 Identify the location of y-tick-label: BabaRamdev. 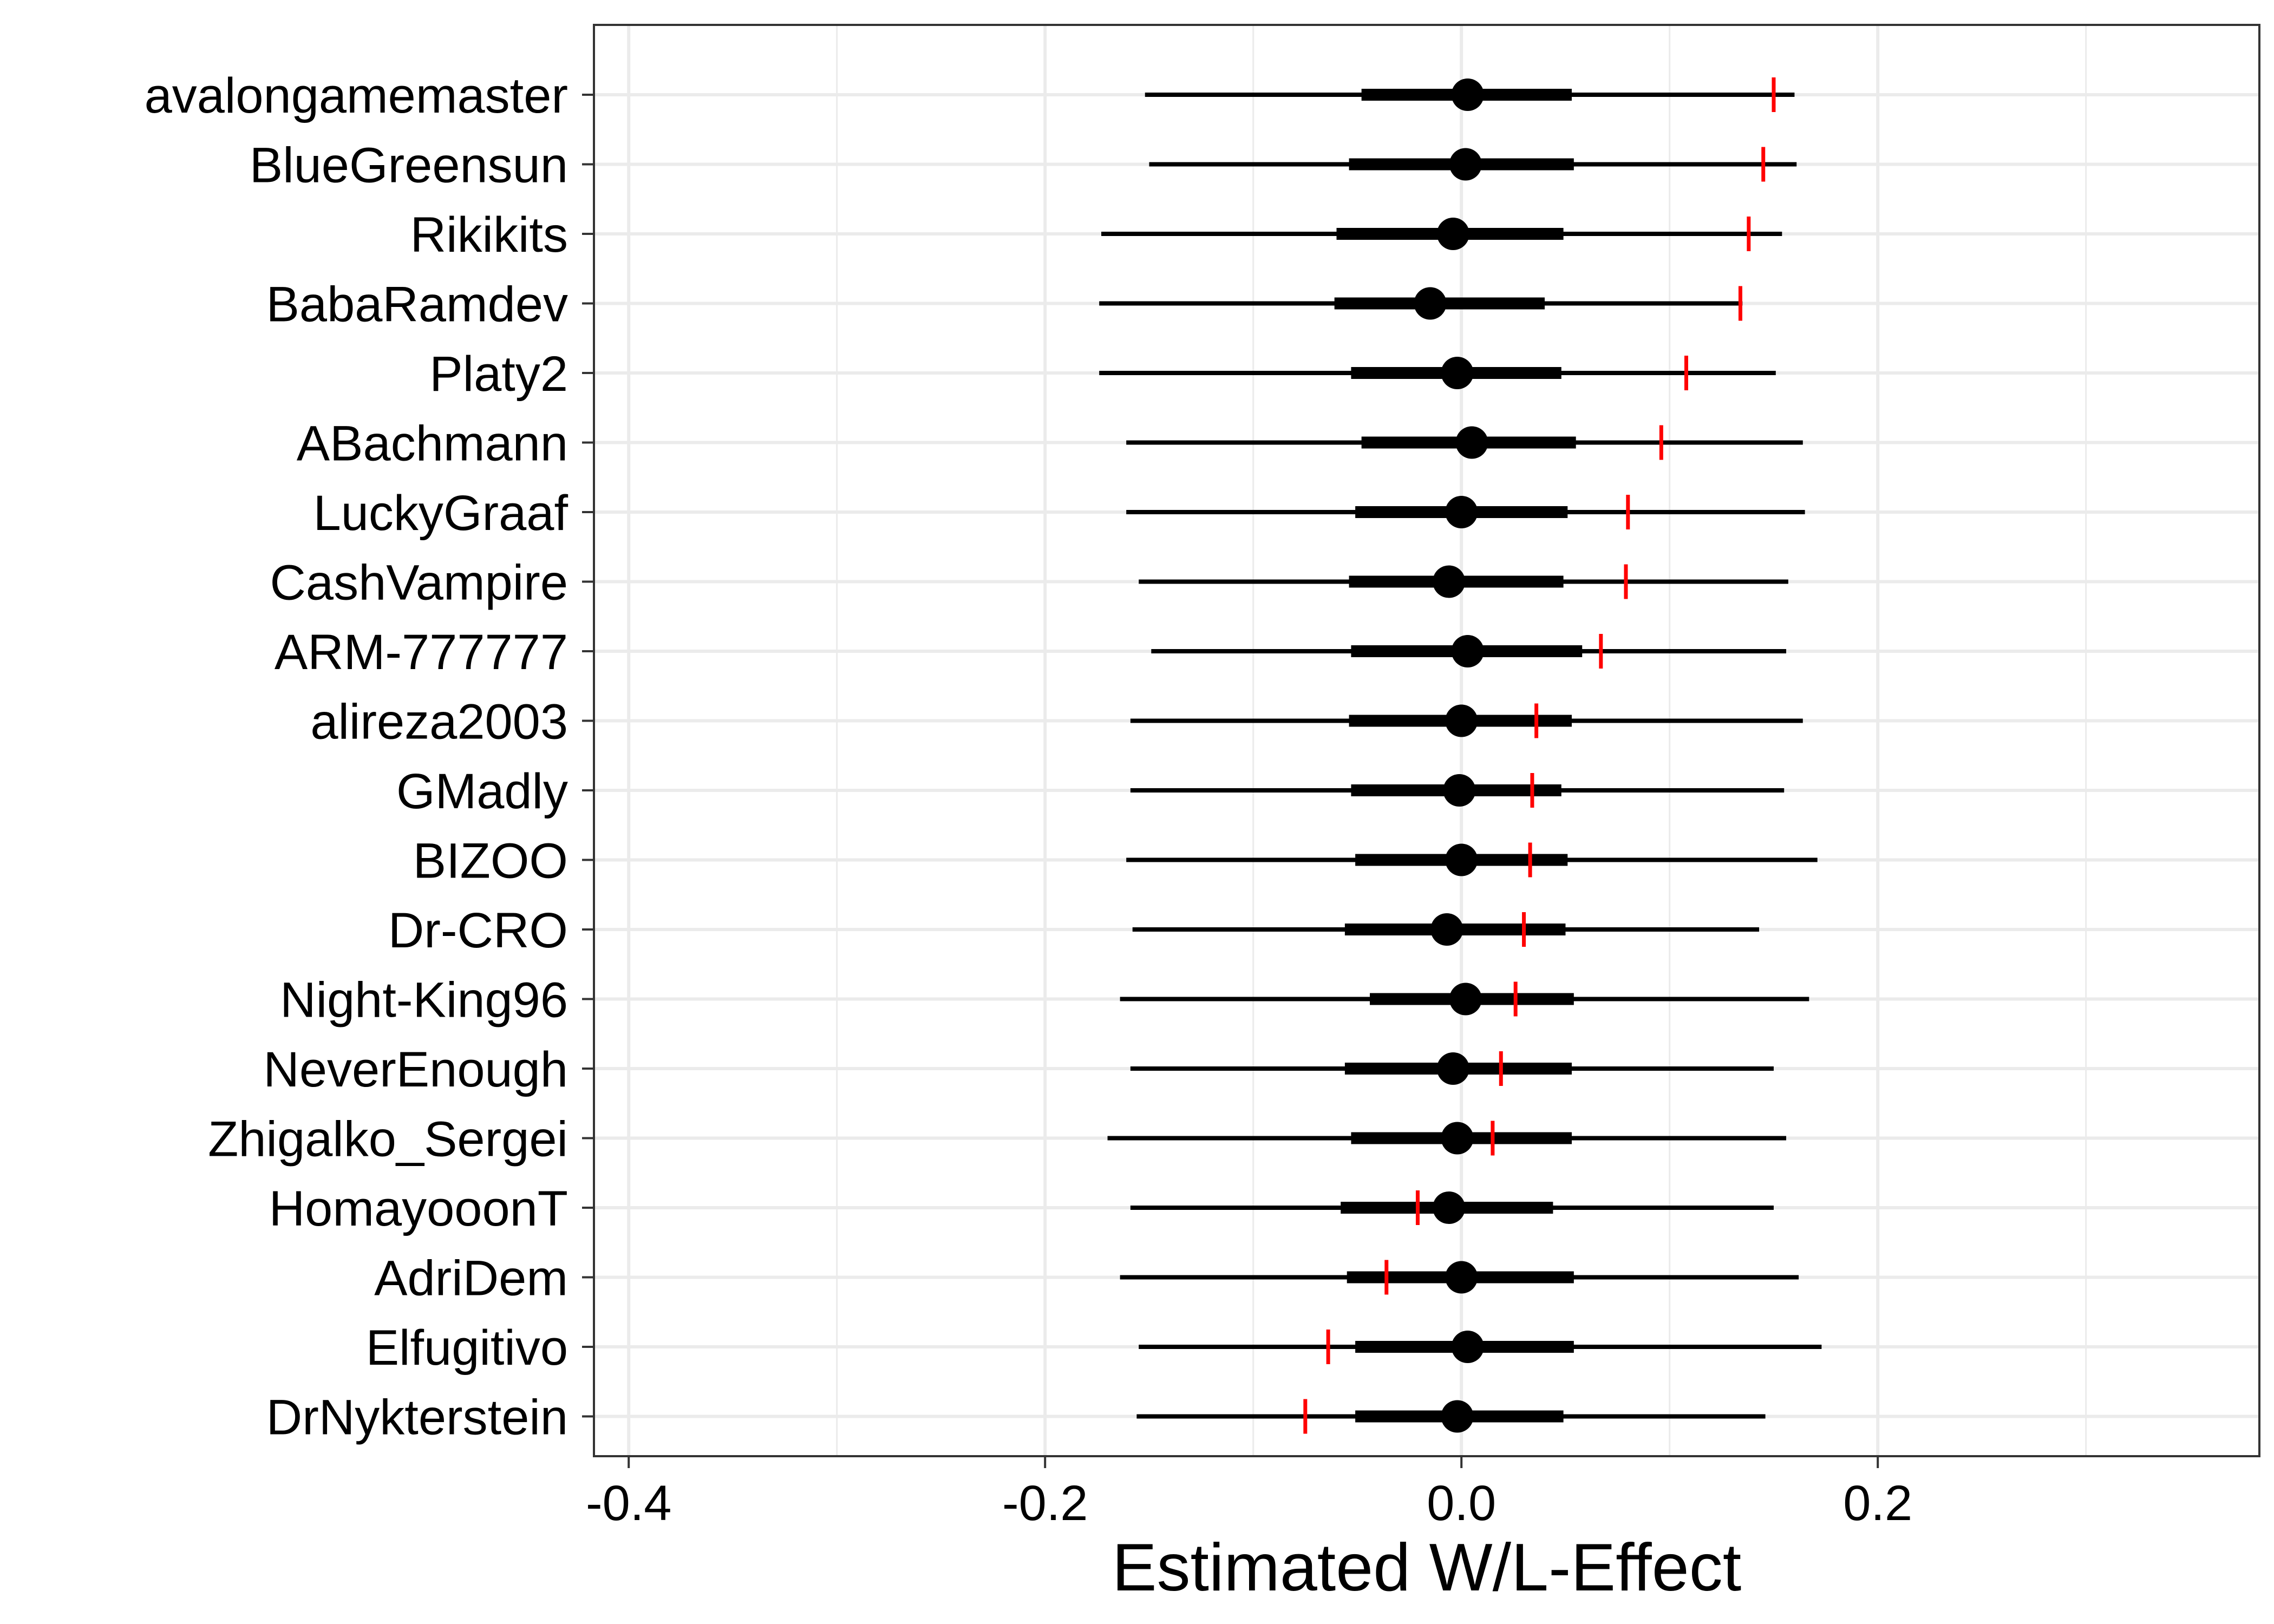
(417, 304).